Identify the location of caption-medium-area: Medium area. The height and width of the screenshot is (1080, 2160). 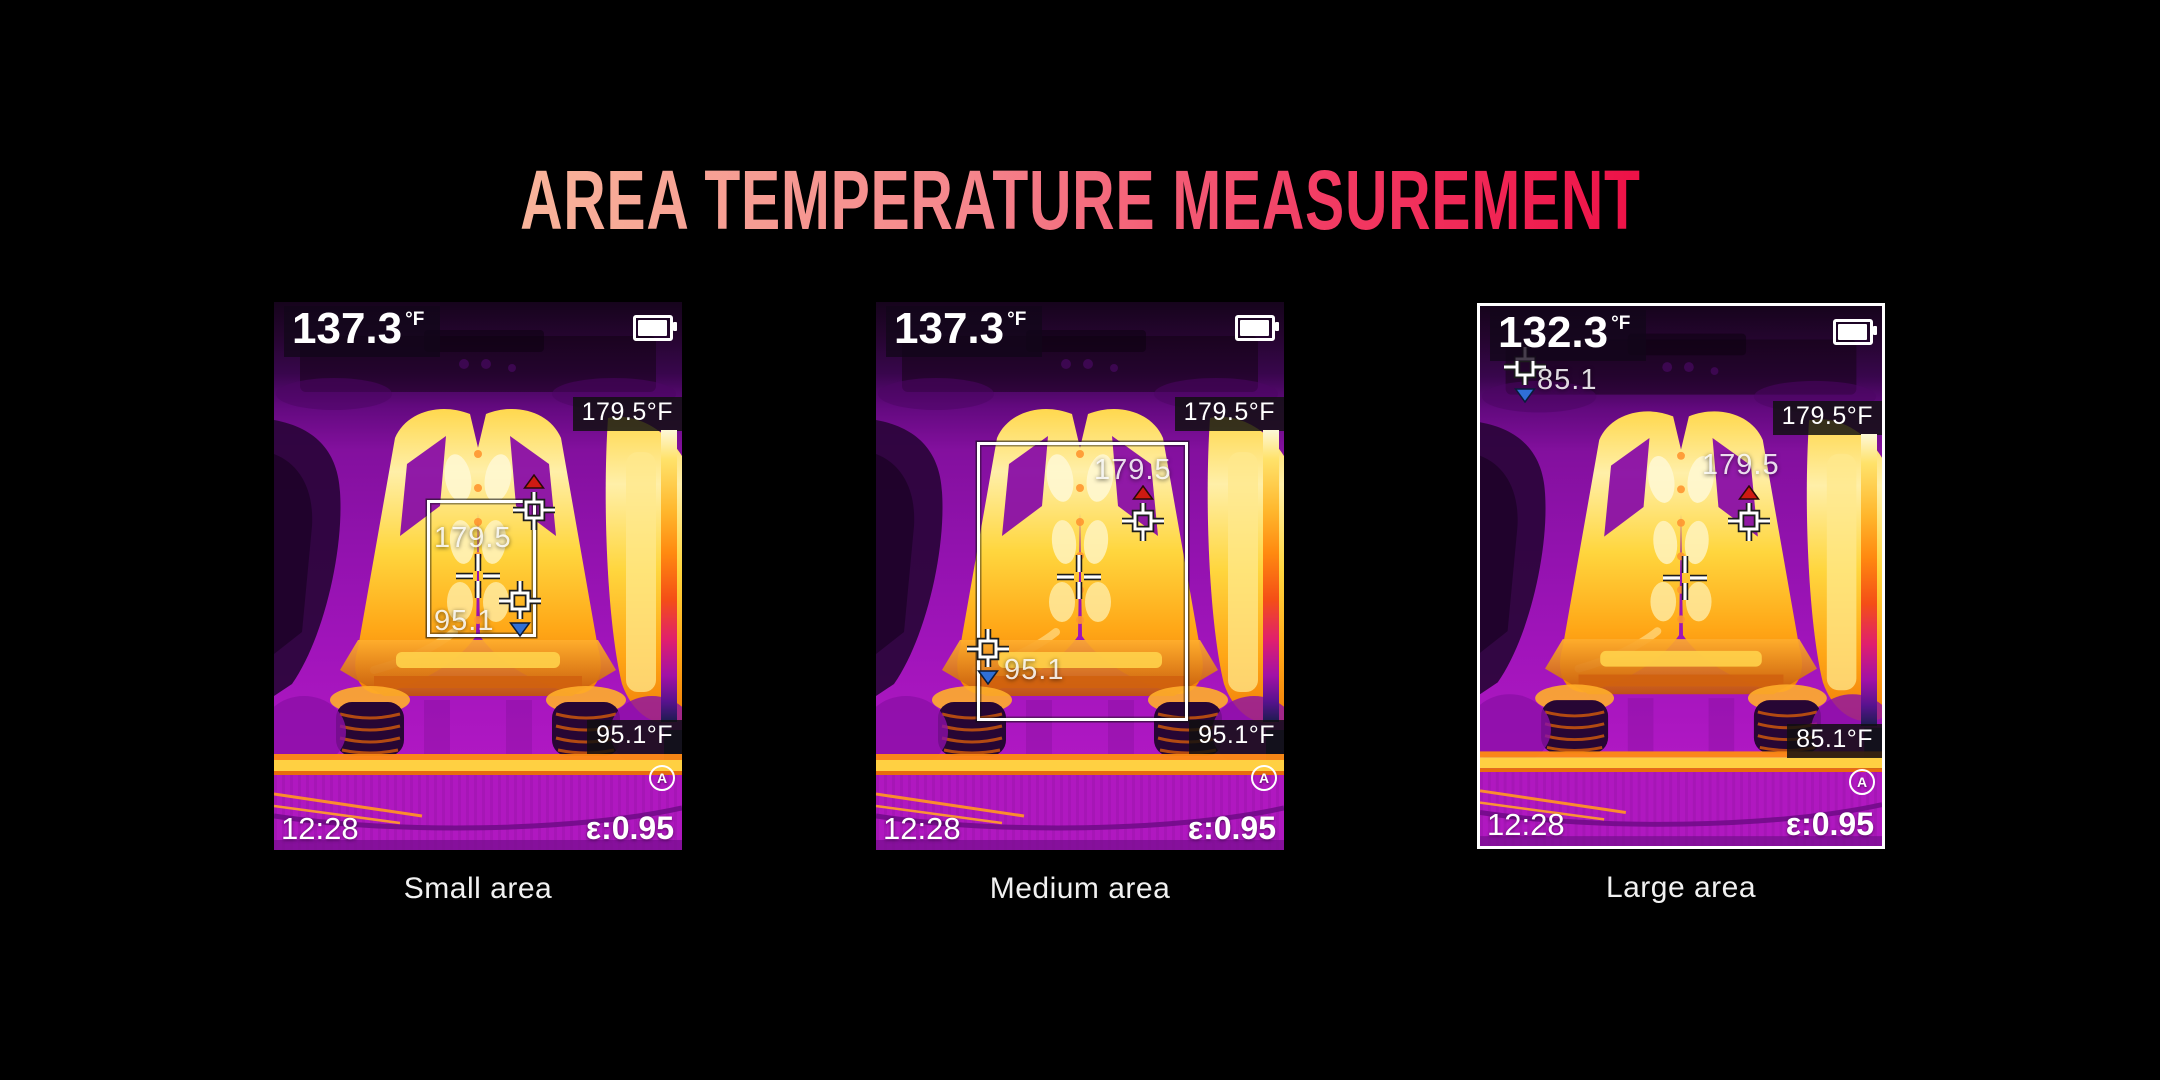
(1080, 888).